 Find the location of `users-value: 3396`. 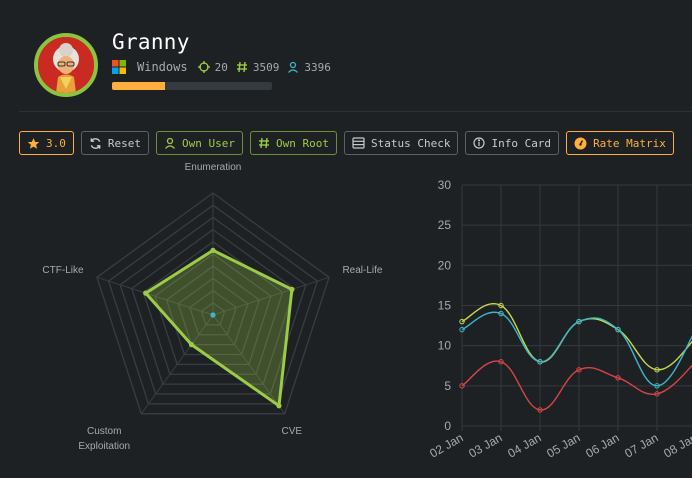

users-value: 3396 is located at coordinates (317, 67).